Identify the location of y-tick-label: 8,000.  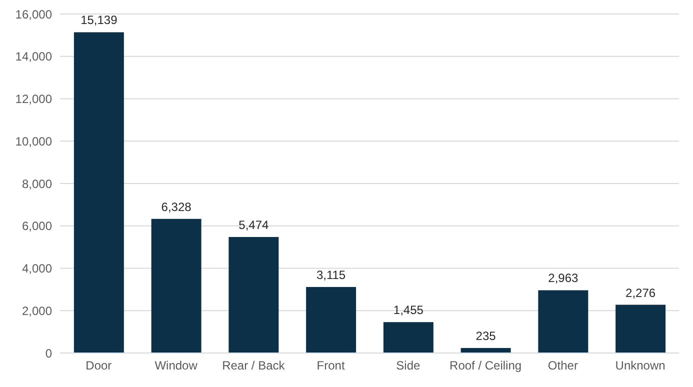
(37, 183).